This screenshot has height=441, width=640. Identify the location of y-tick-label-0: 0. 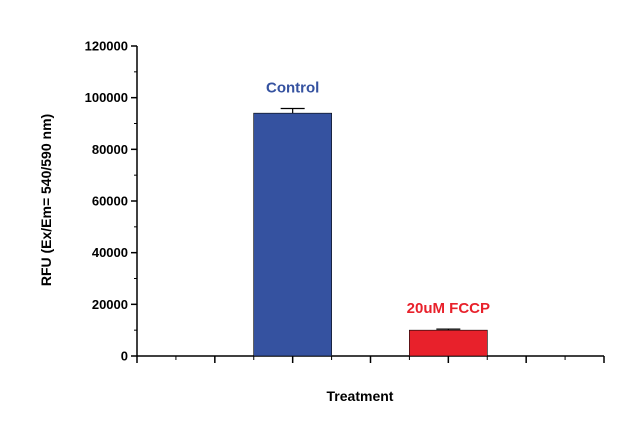
(124, 356).